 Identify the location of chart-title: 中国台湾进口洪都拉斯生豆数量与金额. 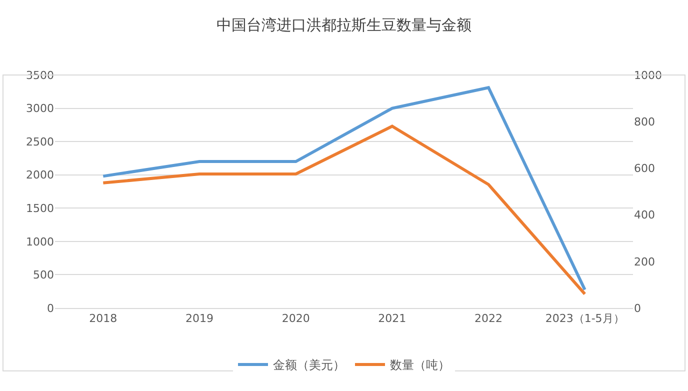
(344, 25).